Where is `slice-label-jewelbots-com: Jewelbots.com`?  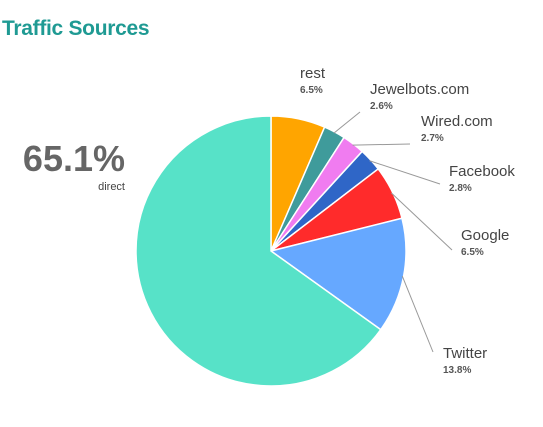
slice-label-jewelbots-com: Jewelbots.com is located at coordinates (419, 89).